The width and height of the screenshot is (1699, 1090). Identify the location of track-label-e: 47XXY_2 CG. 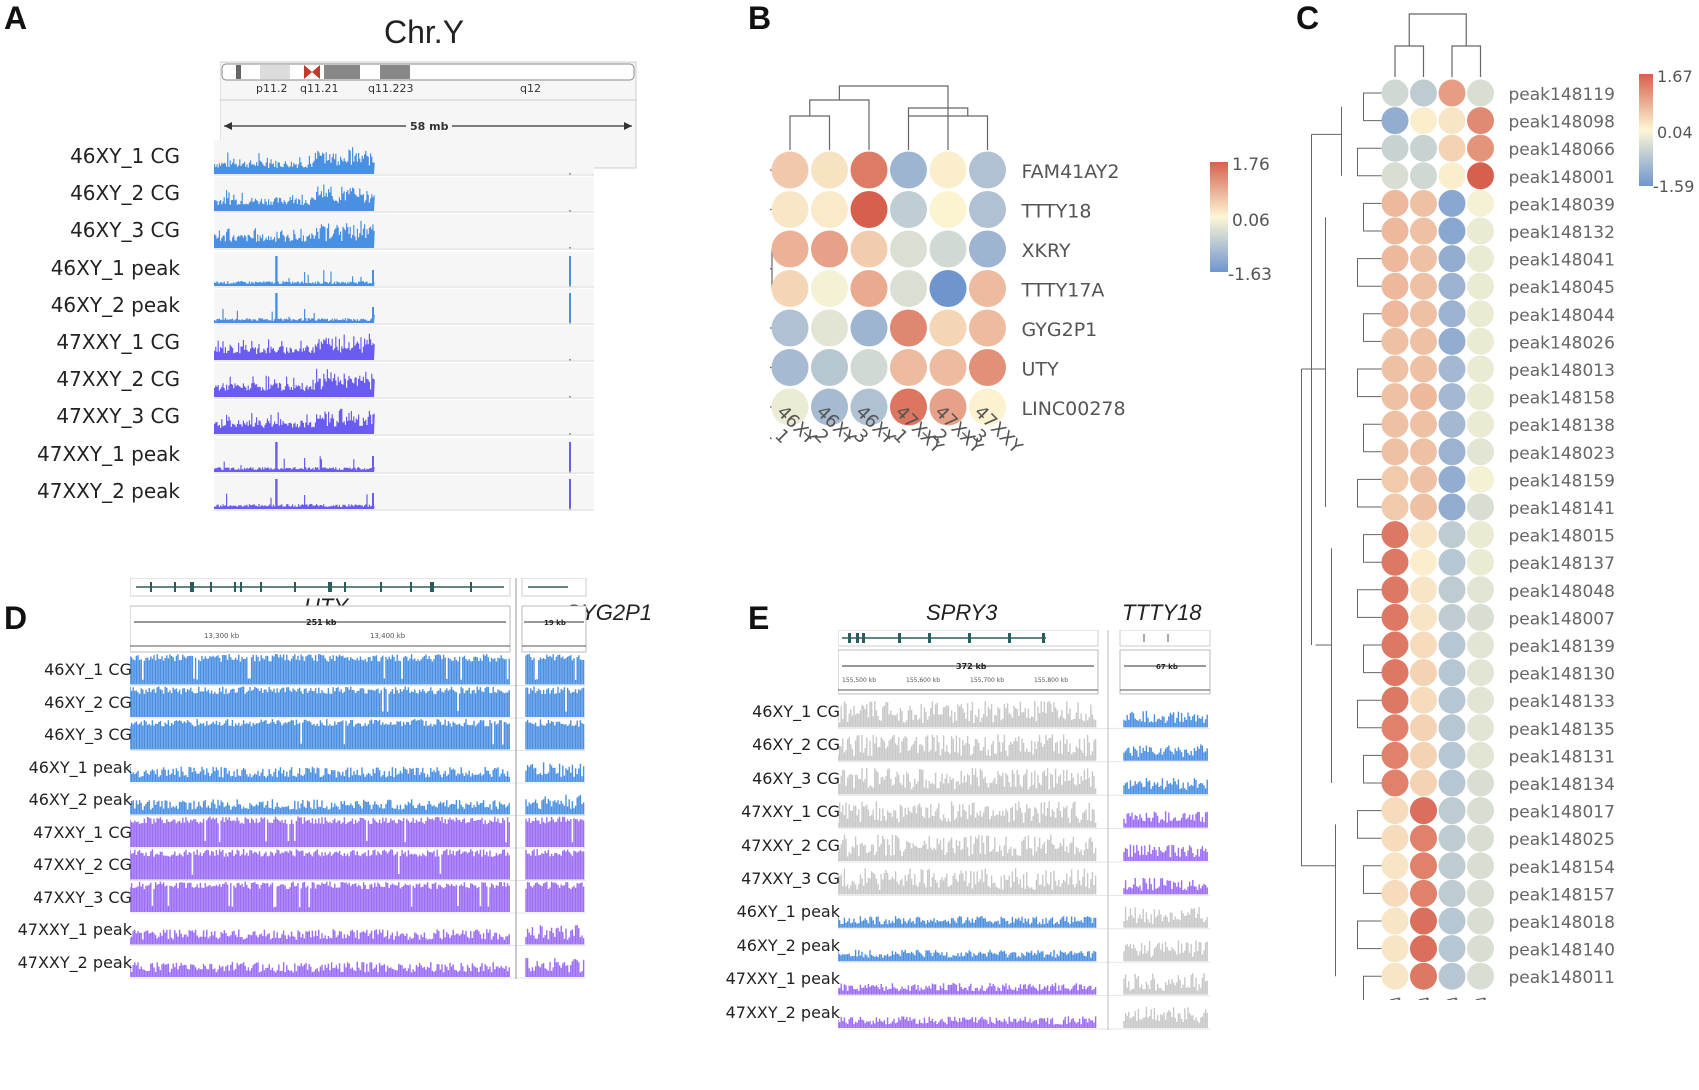
(790, 845).